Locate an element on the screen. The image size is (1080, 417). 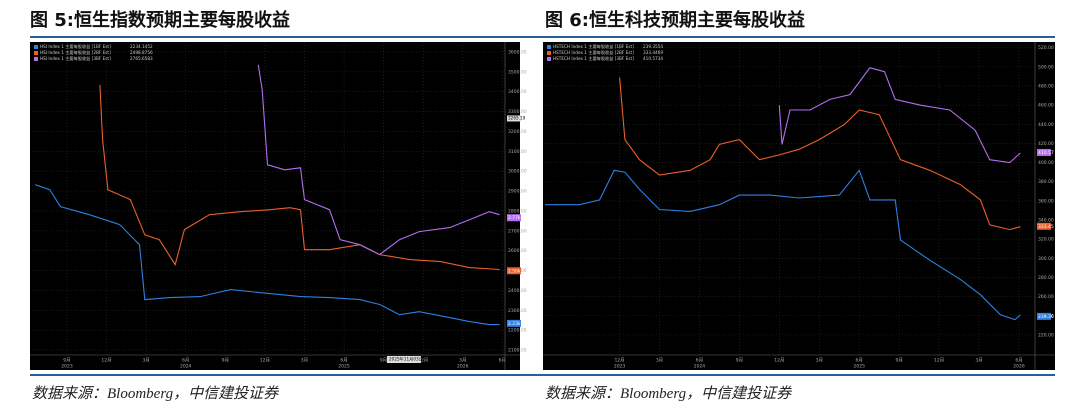
y-tick-label: 360.00 is located at coordinates (1046, 201).